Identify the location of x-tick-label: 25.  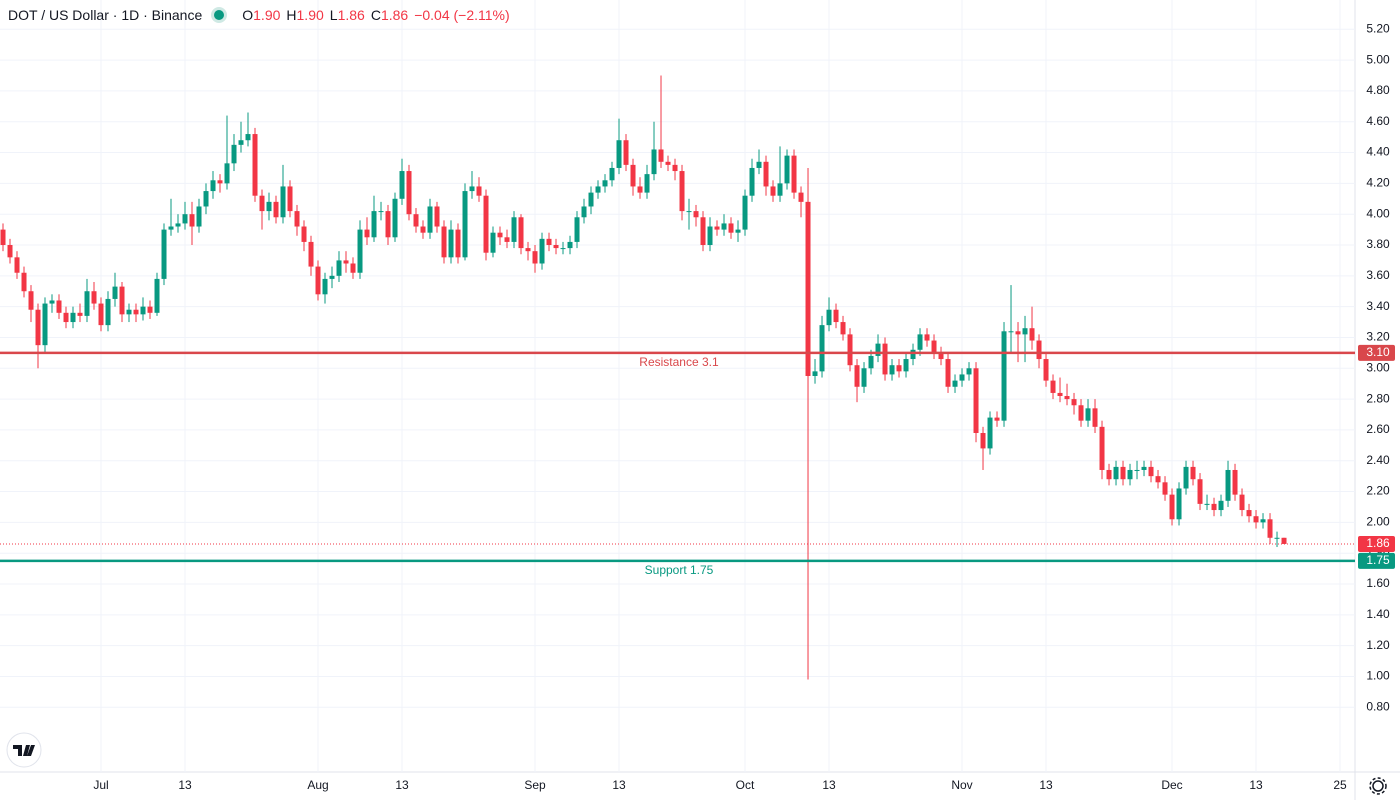
(1340, 785).